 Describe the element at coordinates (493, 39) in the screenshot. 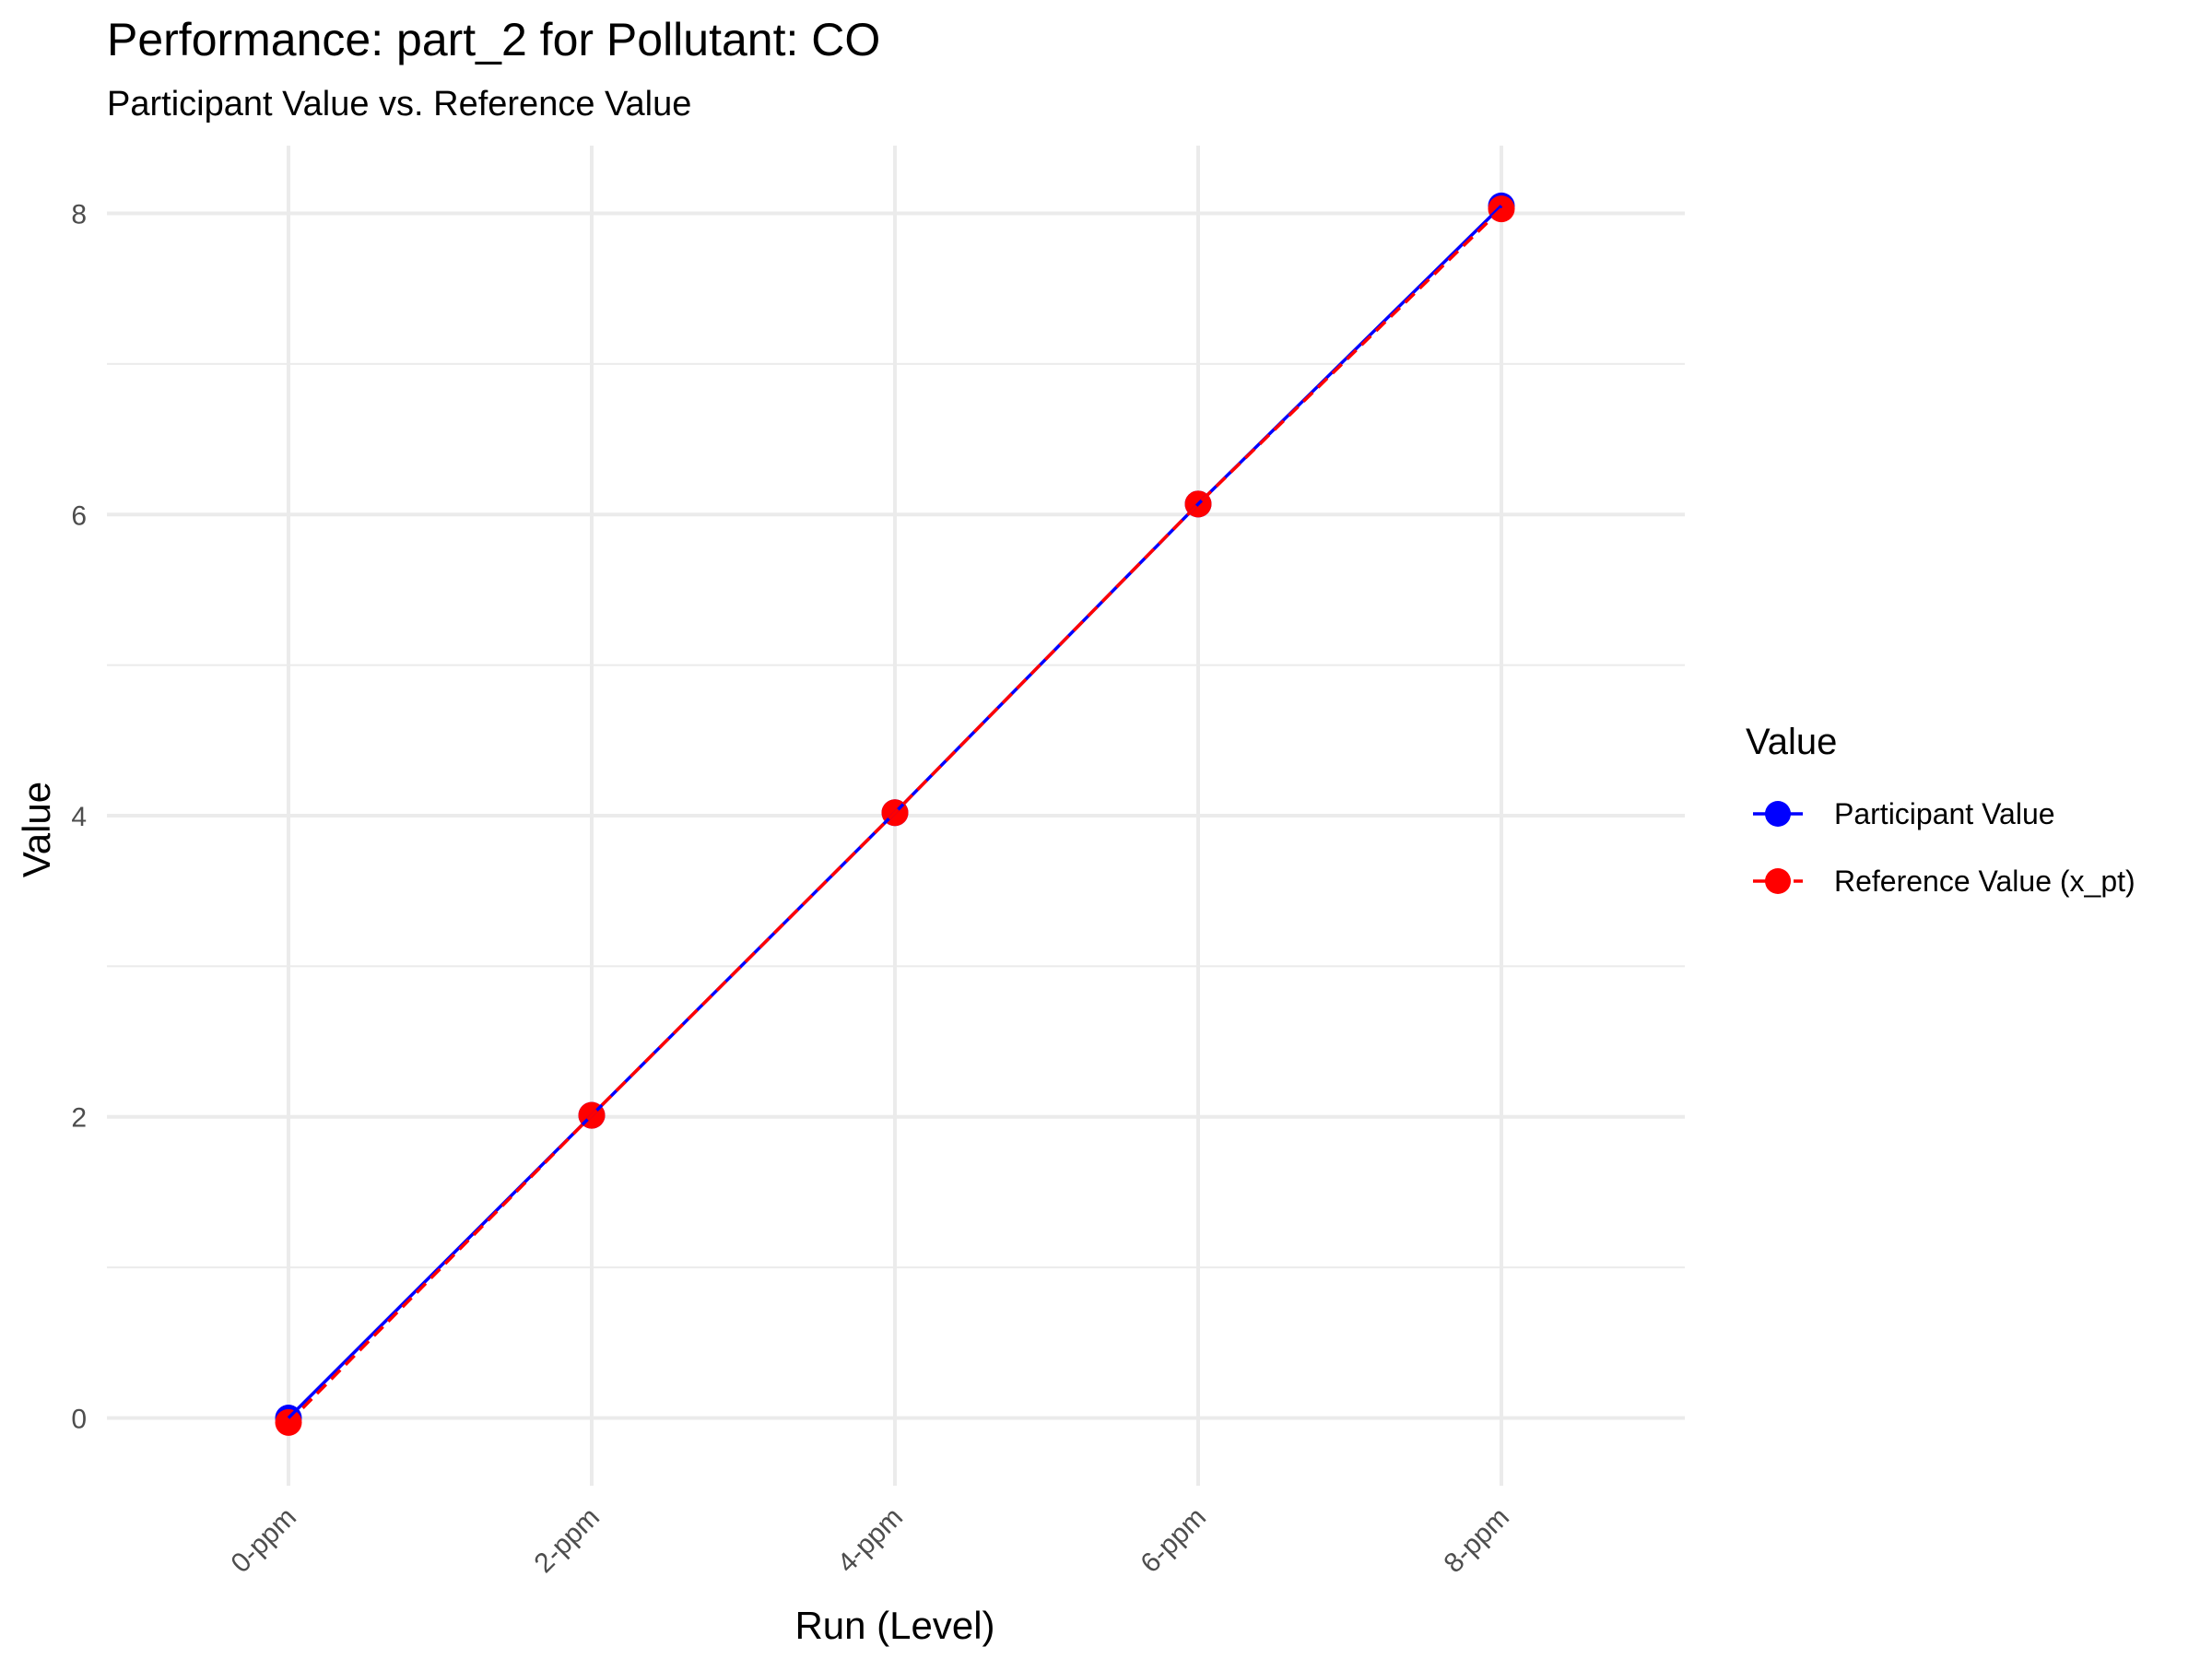

I see `chart-title: Performance: part_2 for Pollutant: CO` at that location.